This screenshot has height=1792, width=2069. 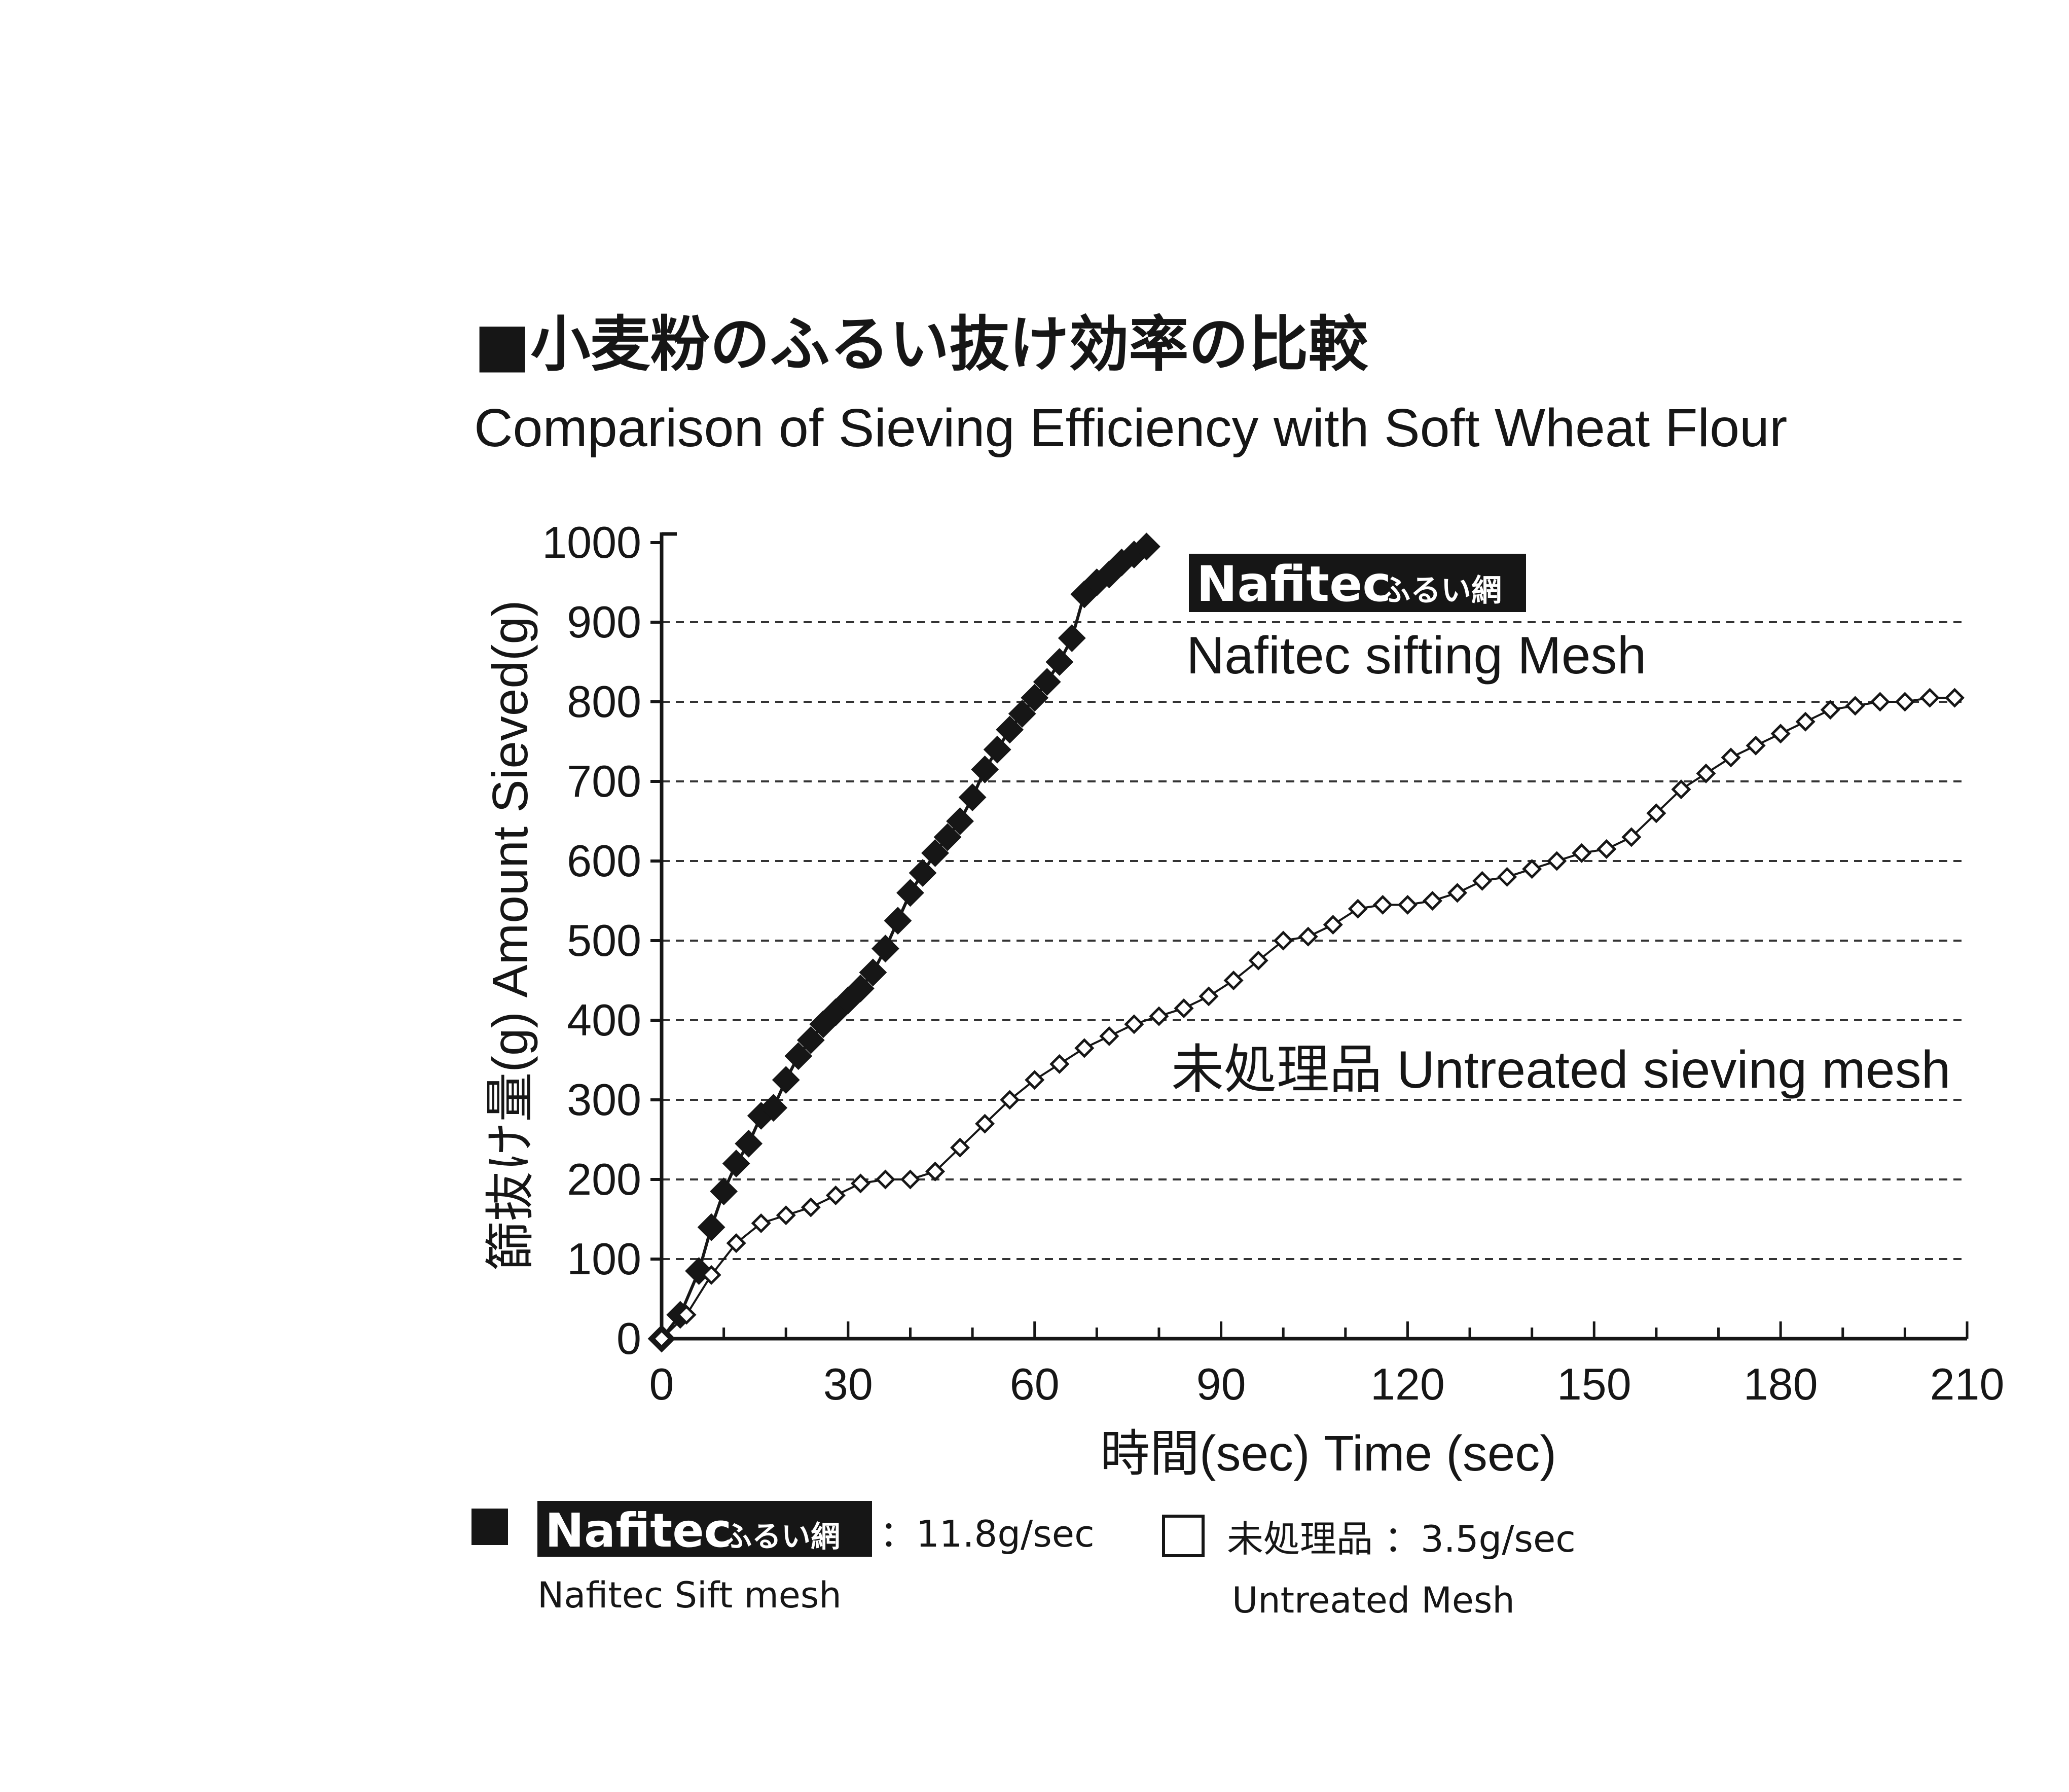 What do you see at coordinates (604, 861) in the screenshot?
I see `y-tick-label: 600` at bounding box center [604, 861].